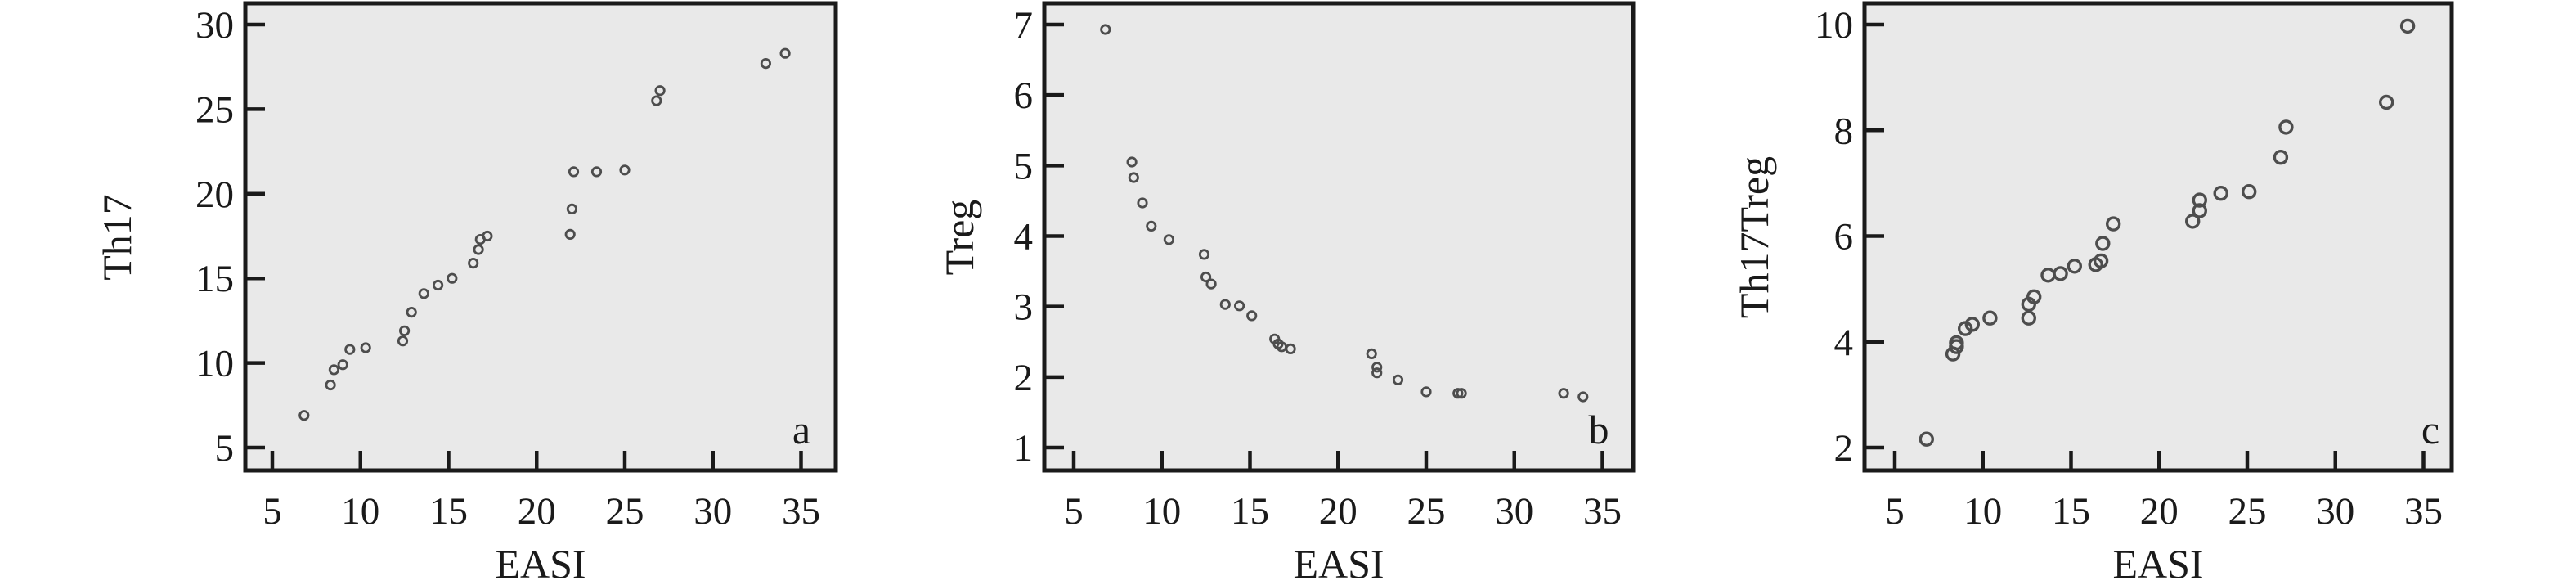 This screenshot has height=585, width=2576. What do you see at coordinates (801, 430) in the screenshot?
I see `panel-letter: a` at bounding box center [801, 430].